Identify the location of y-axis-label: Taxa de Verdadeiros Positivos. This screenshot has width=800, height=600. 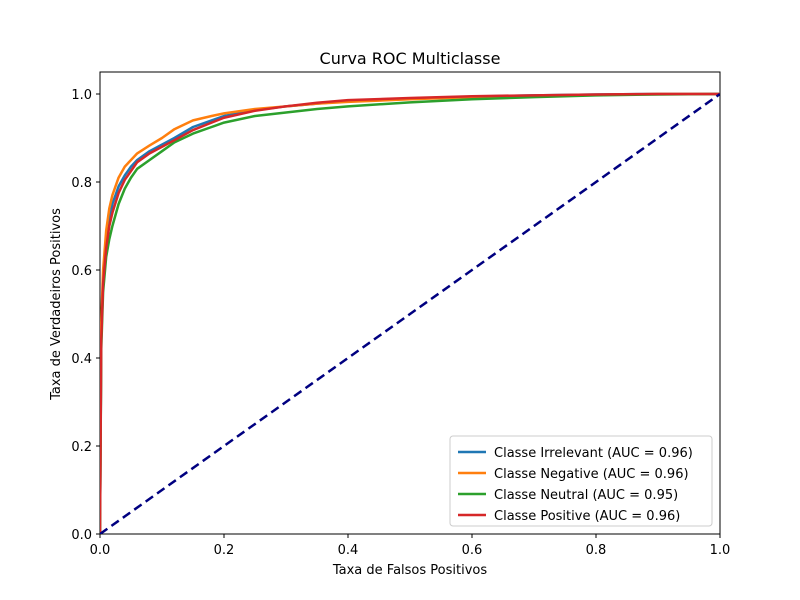
(56, 304).